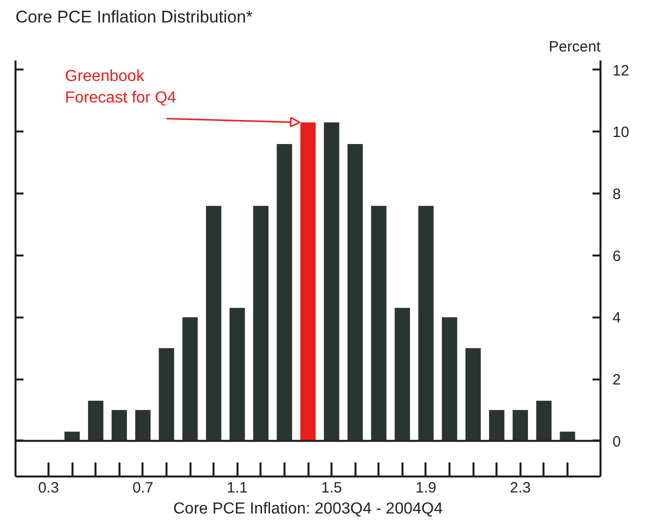 Image resolution: width=660 pixels, height=527 pixels. What do you see at coordinates (308, 509) in the screenshot?
I see `x-axis-title: Core PCE Inflation: 2003Q4 - 2004Q4` at bounding box center [308, 509].